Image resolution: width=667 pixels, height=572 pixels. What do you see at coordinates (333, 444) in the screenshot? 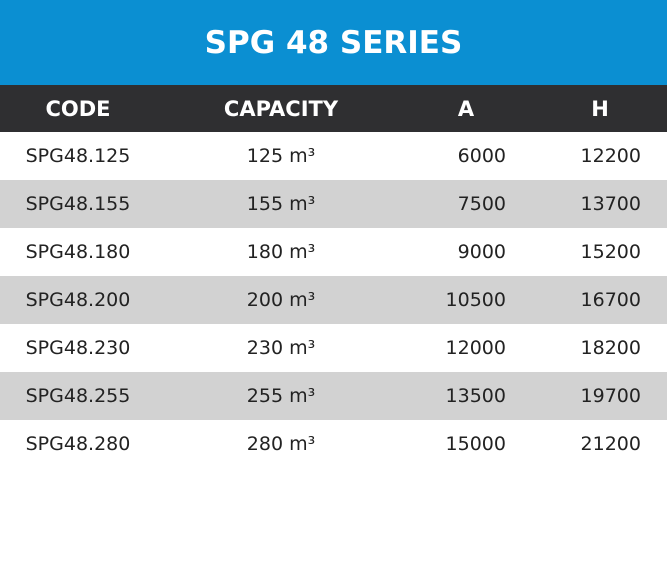
I see `table-row: SPG48.280 280 m³ 15000 21200` at bounding box center [333, 444].